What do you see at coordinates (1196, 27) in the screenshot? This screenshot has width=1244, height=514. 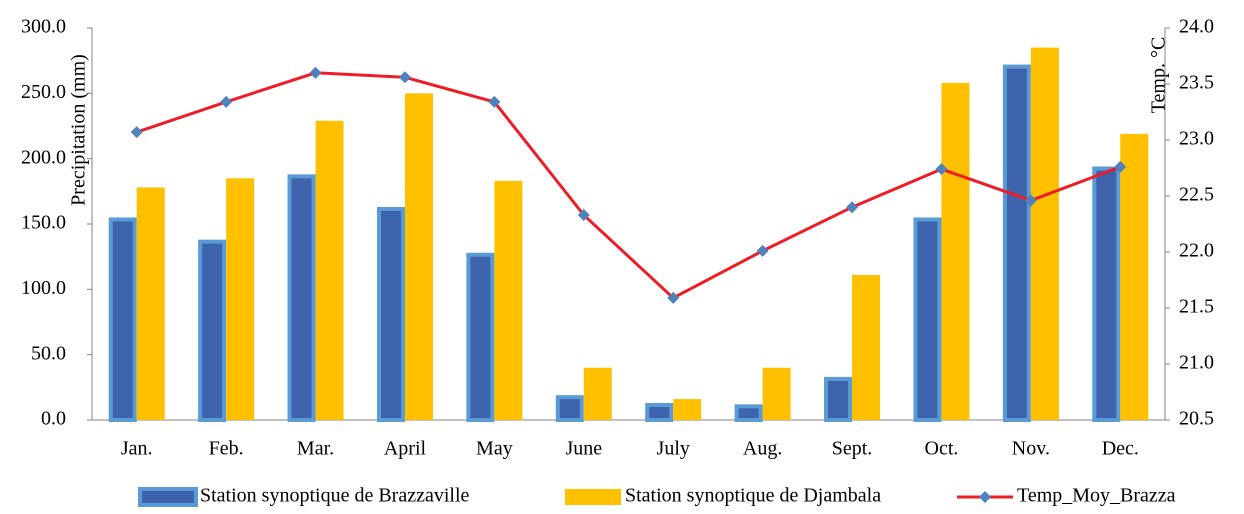 I see `y2-tick-label: 24.0` at bounding box center [1196, 27].